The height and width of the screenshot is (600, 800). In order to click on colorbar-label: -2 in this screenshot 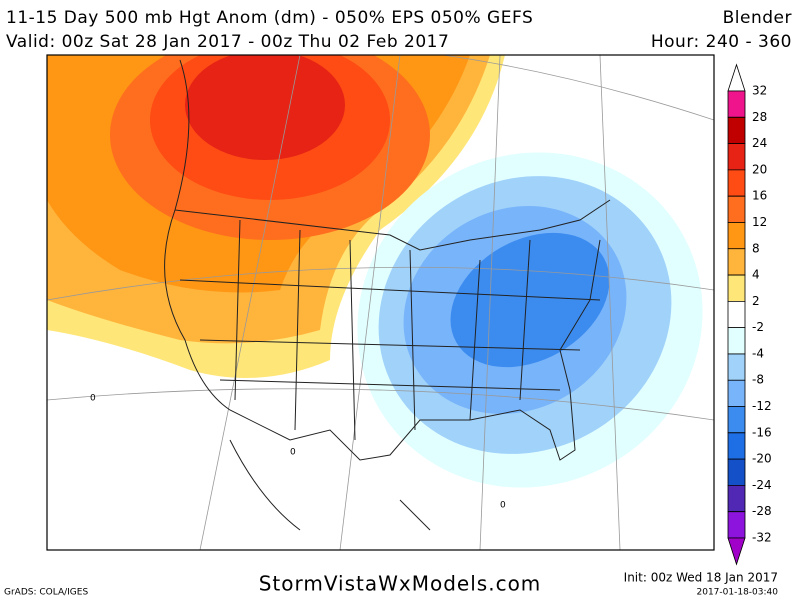, I will do `click(758, 327)`.